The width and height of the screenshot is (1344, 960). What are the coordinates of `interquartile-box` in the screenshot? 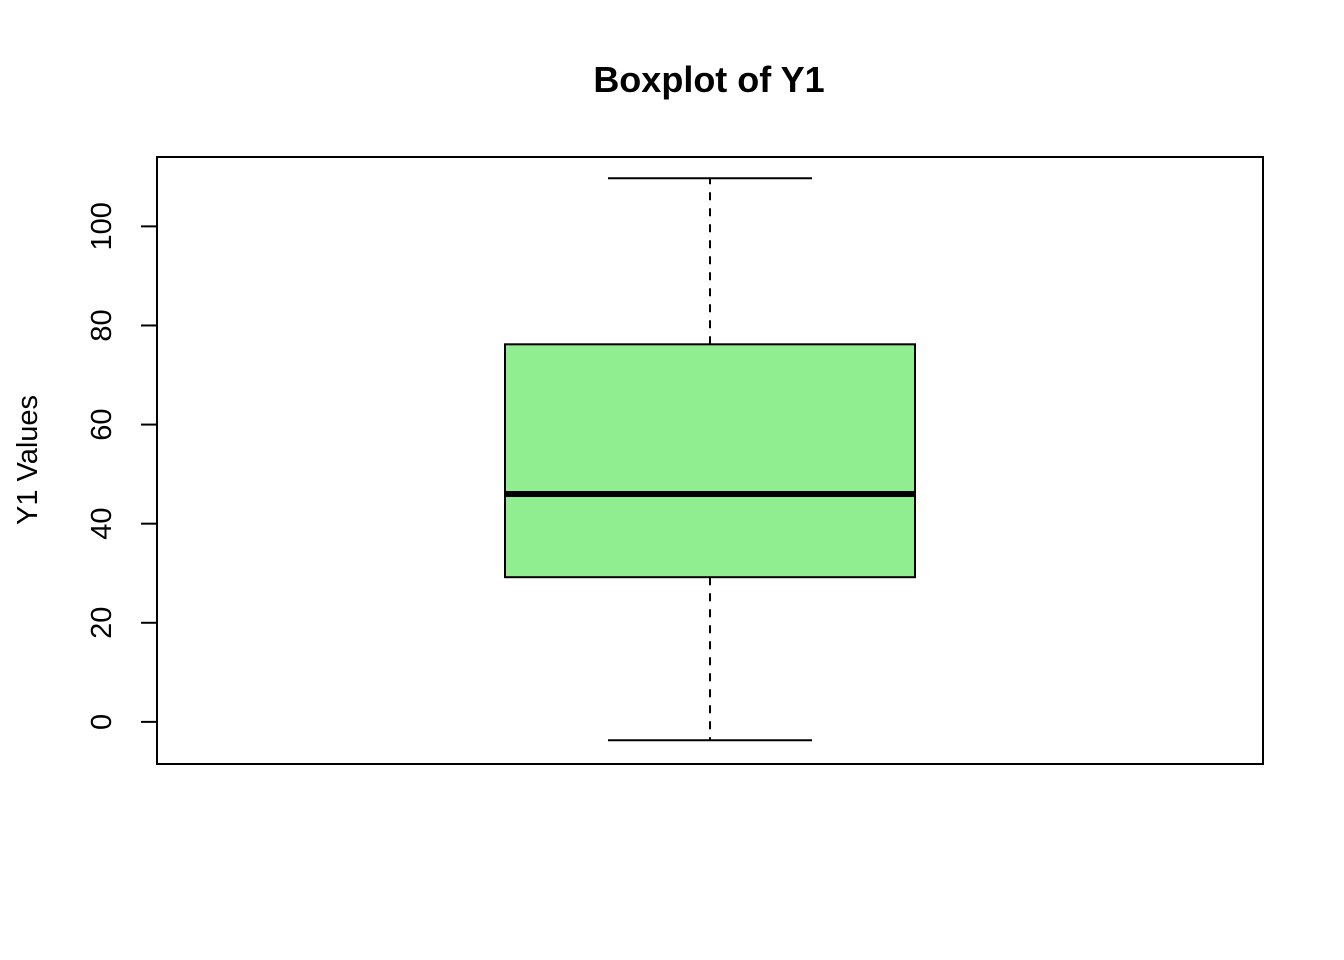 It's located at (710, 461).